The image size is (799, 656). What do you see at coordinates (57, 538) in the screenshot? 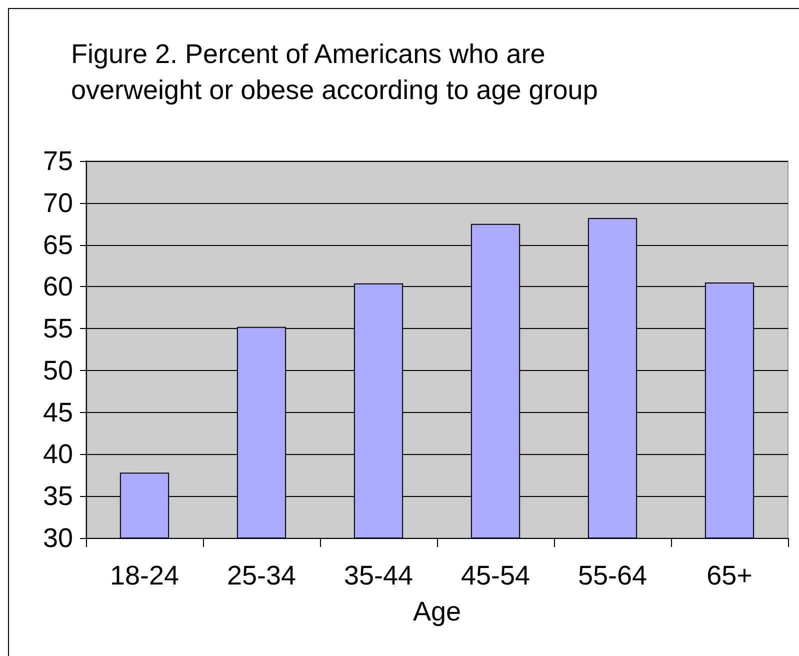
I see `y-tick-label: 30` at bounding box center [57, 538].